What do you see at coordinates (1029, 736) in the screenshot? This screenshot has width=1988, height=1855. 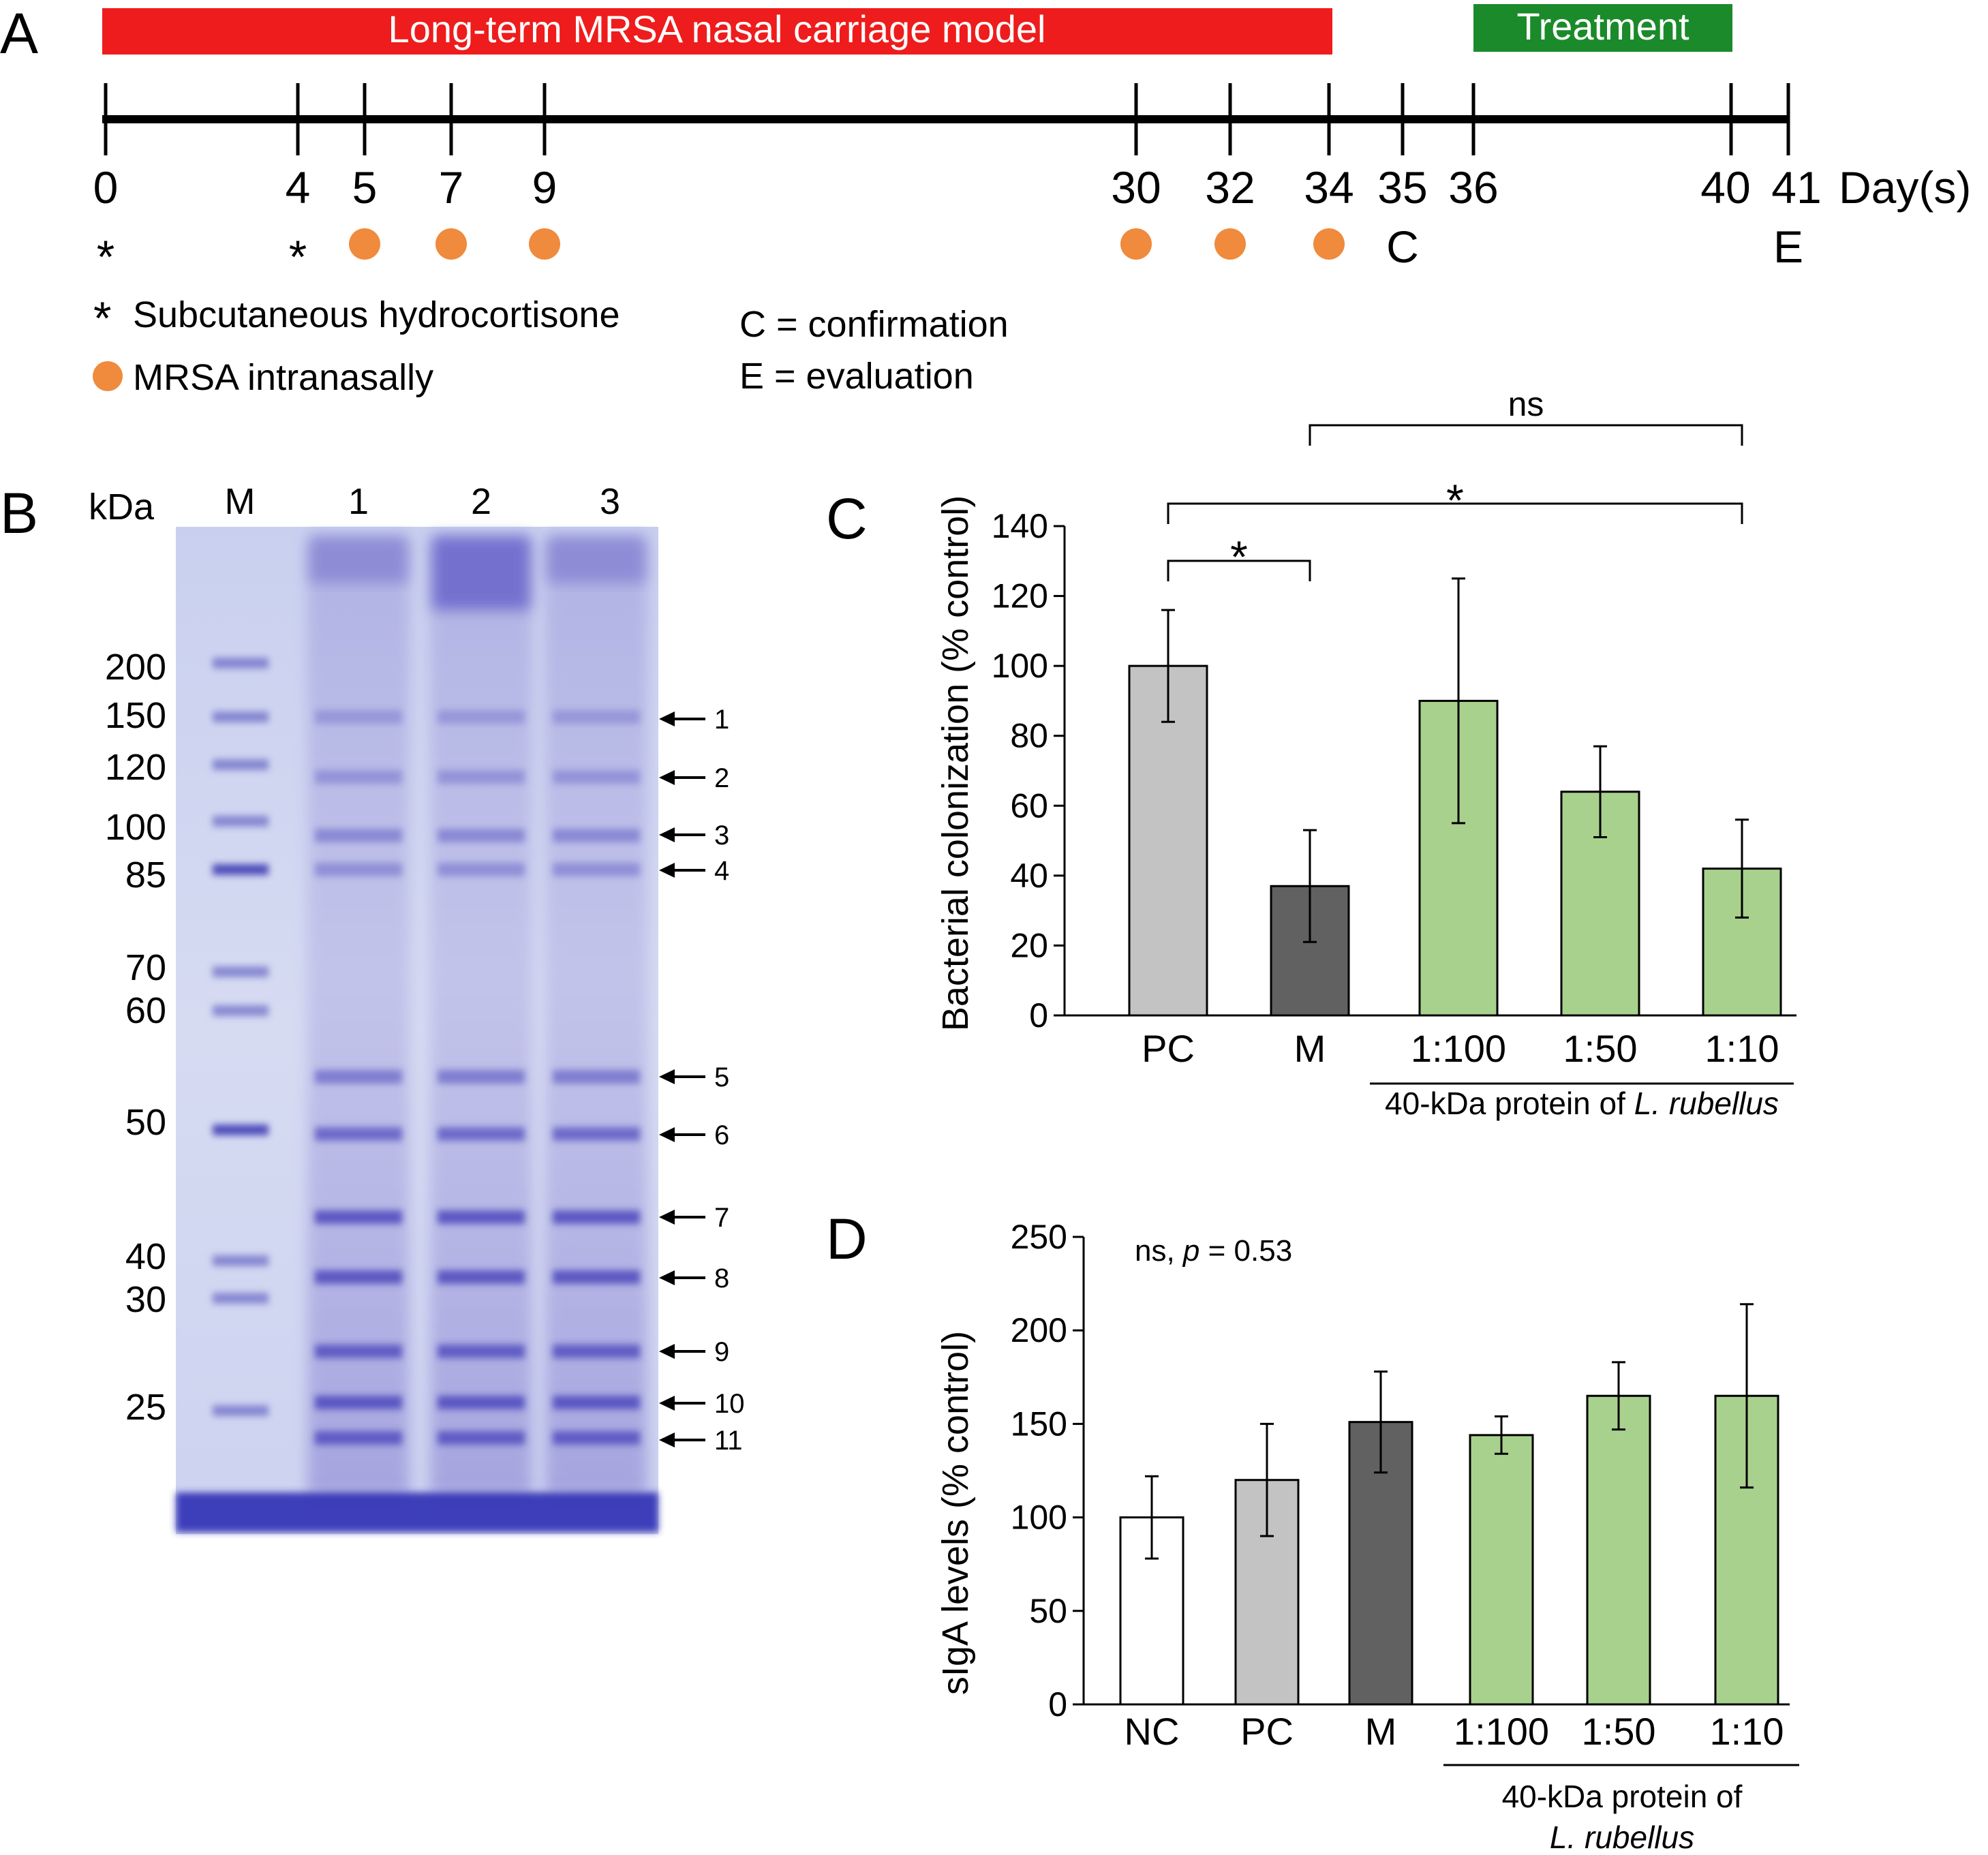 I see `y-tick-label: 80` at bounding box center [1029, 736].